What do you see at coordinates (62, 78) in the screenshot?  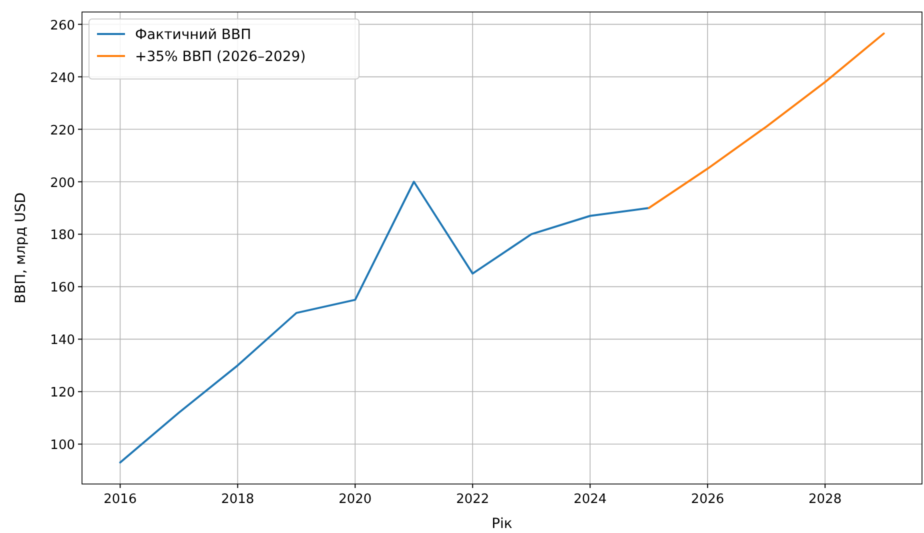 I see `y-tick-label: 240` at bounding box center [62, 78].